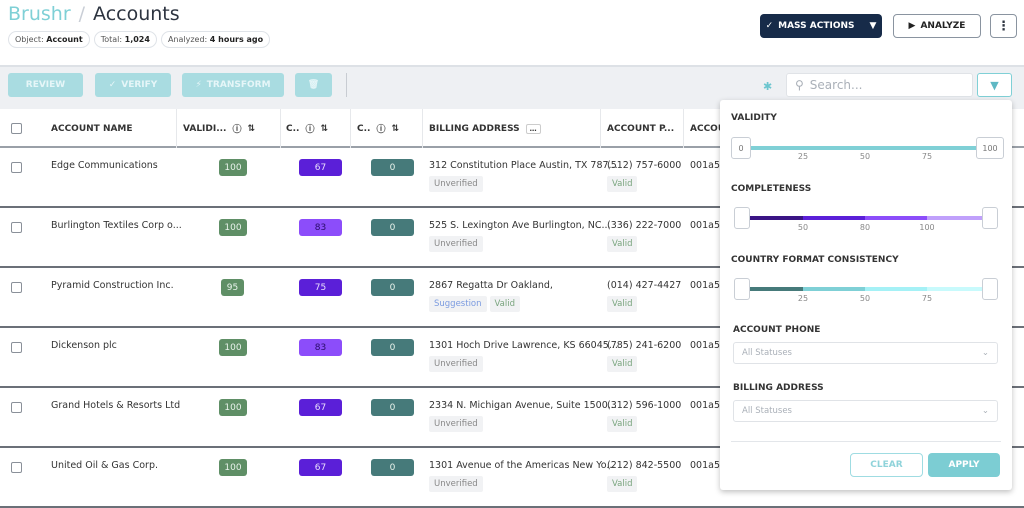 This screenshot has height=508, width=1024. What do you see at coordinates (219, 129) in the screenshot?
I see `column-validity: VALIDI... ⓘ ⇅` at bounding box center [219, 129].